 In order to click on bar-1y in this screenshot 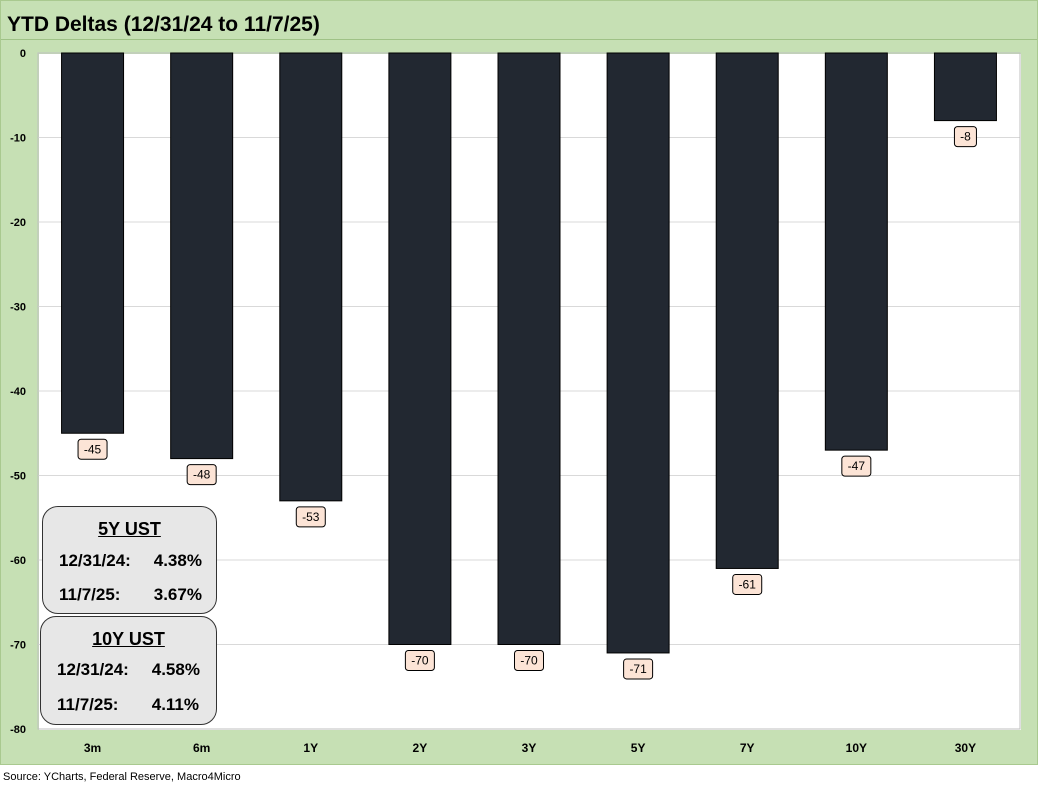, I will do `click(311, 277)`.